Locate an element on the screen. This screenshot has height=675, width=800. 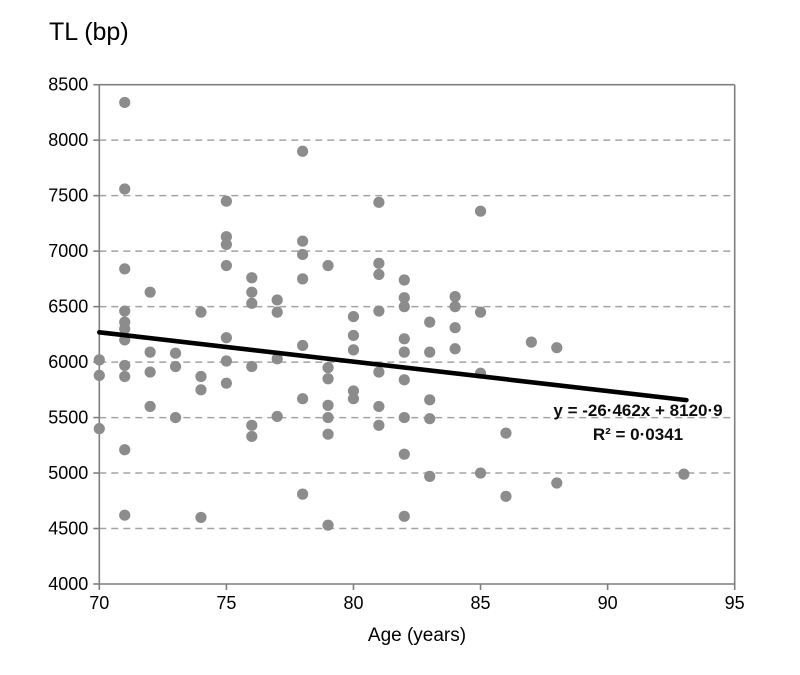
trendline is located at coordinates (393, 366).